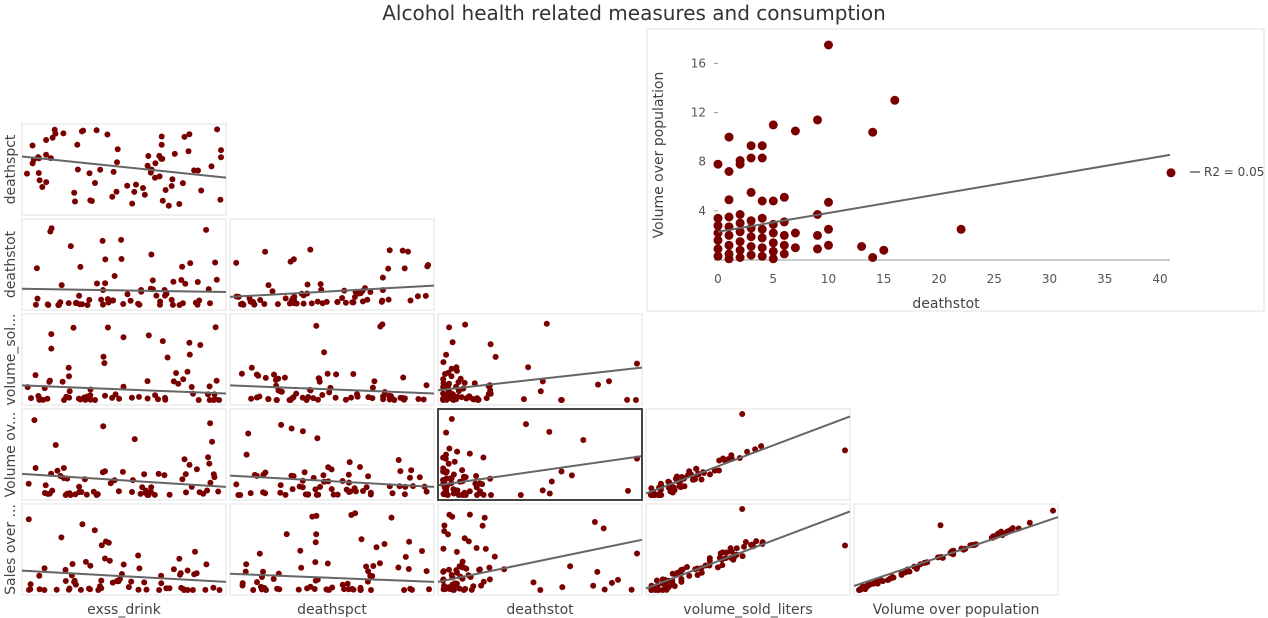 Image resolution: width=1268 pixels, height=618 pixels. What do you see at coordinates (332, 549) in the screenshot?
I see `matrix-cell-r4-c1` at bounding box center [332, 549].